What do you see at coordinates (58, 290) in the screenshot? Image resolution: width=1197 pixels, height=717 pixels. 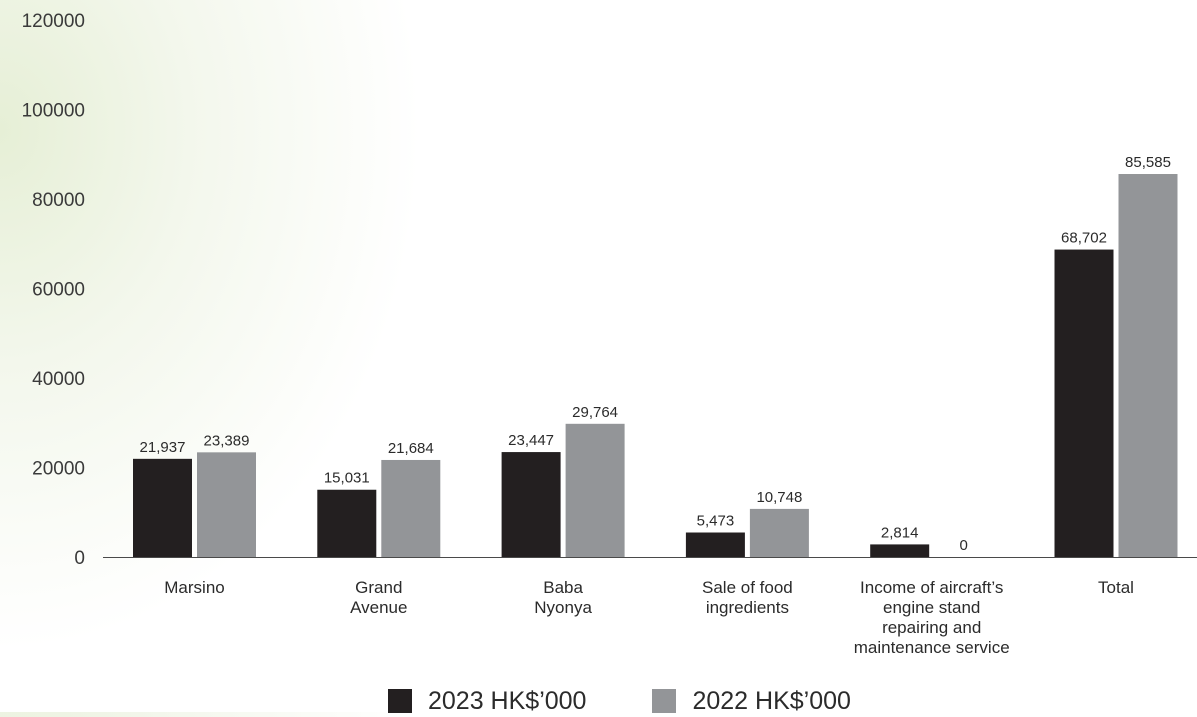 I see `y-tick-label: 60000` at bounding box center [58, 290].